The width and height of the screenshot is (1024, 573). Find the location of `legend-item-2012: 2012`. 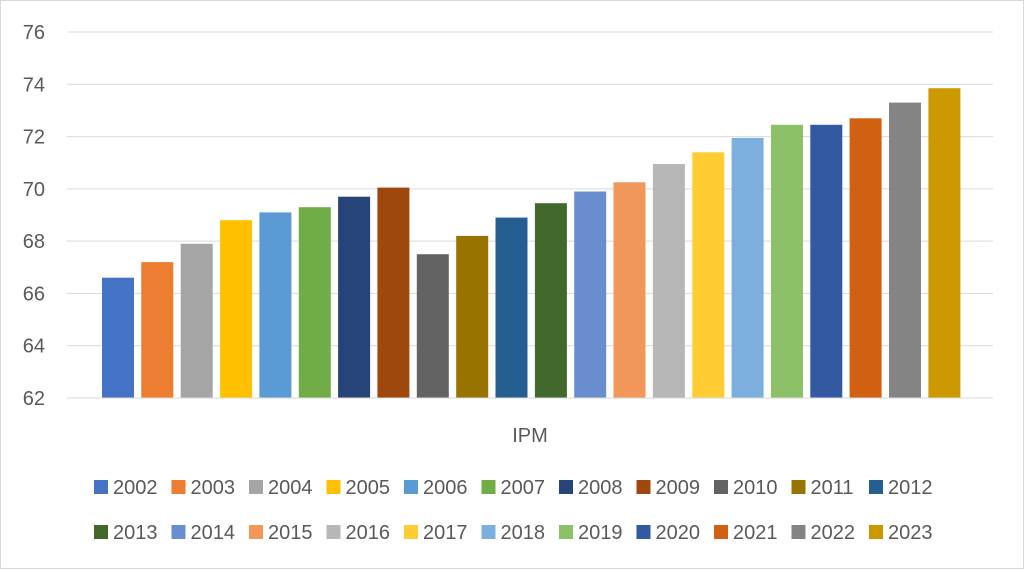

legend-item-2012: 2012 is located at coordinates (901, 488).